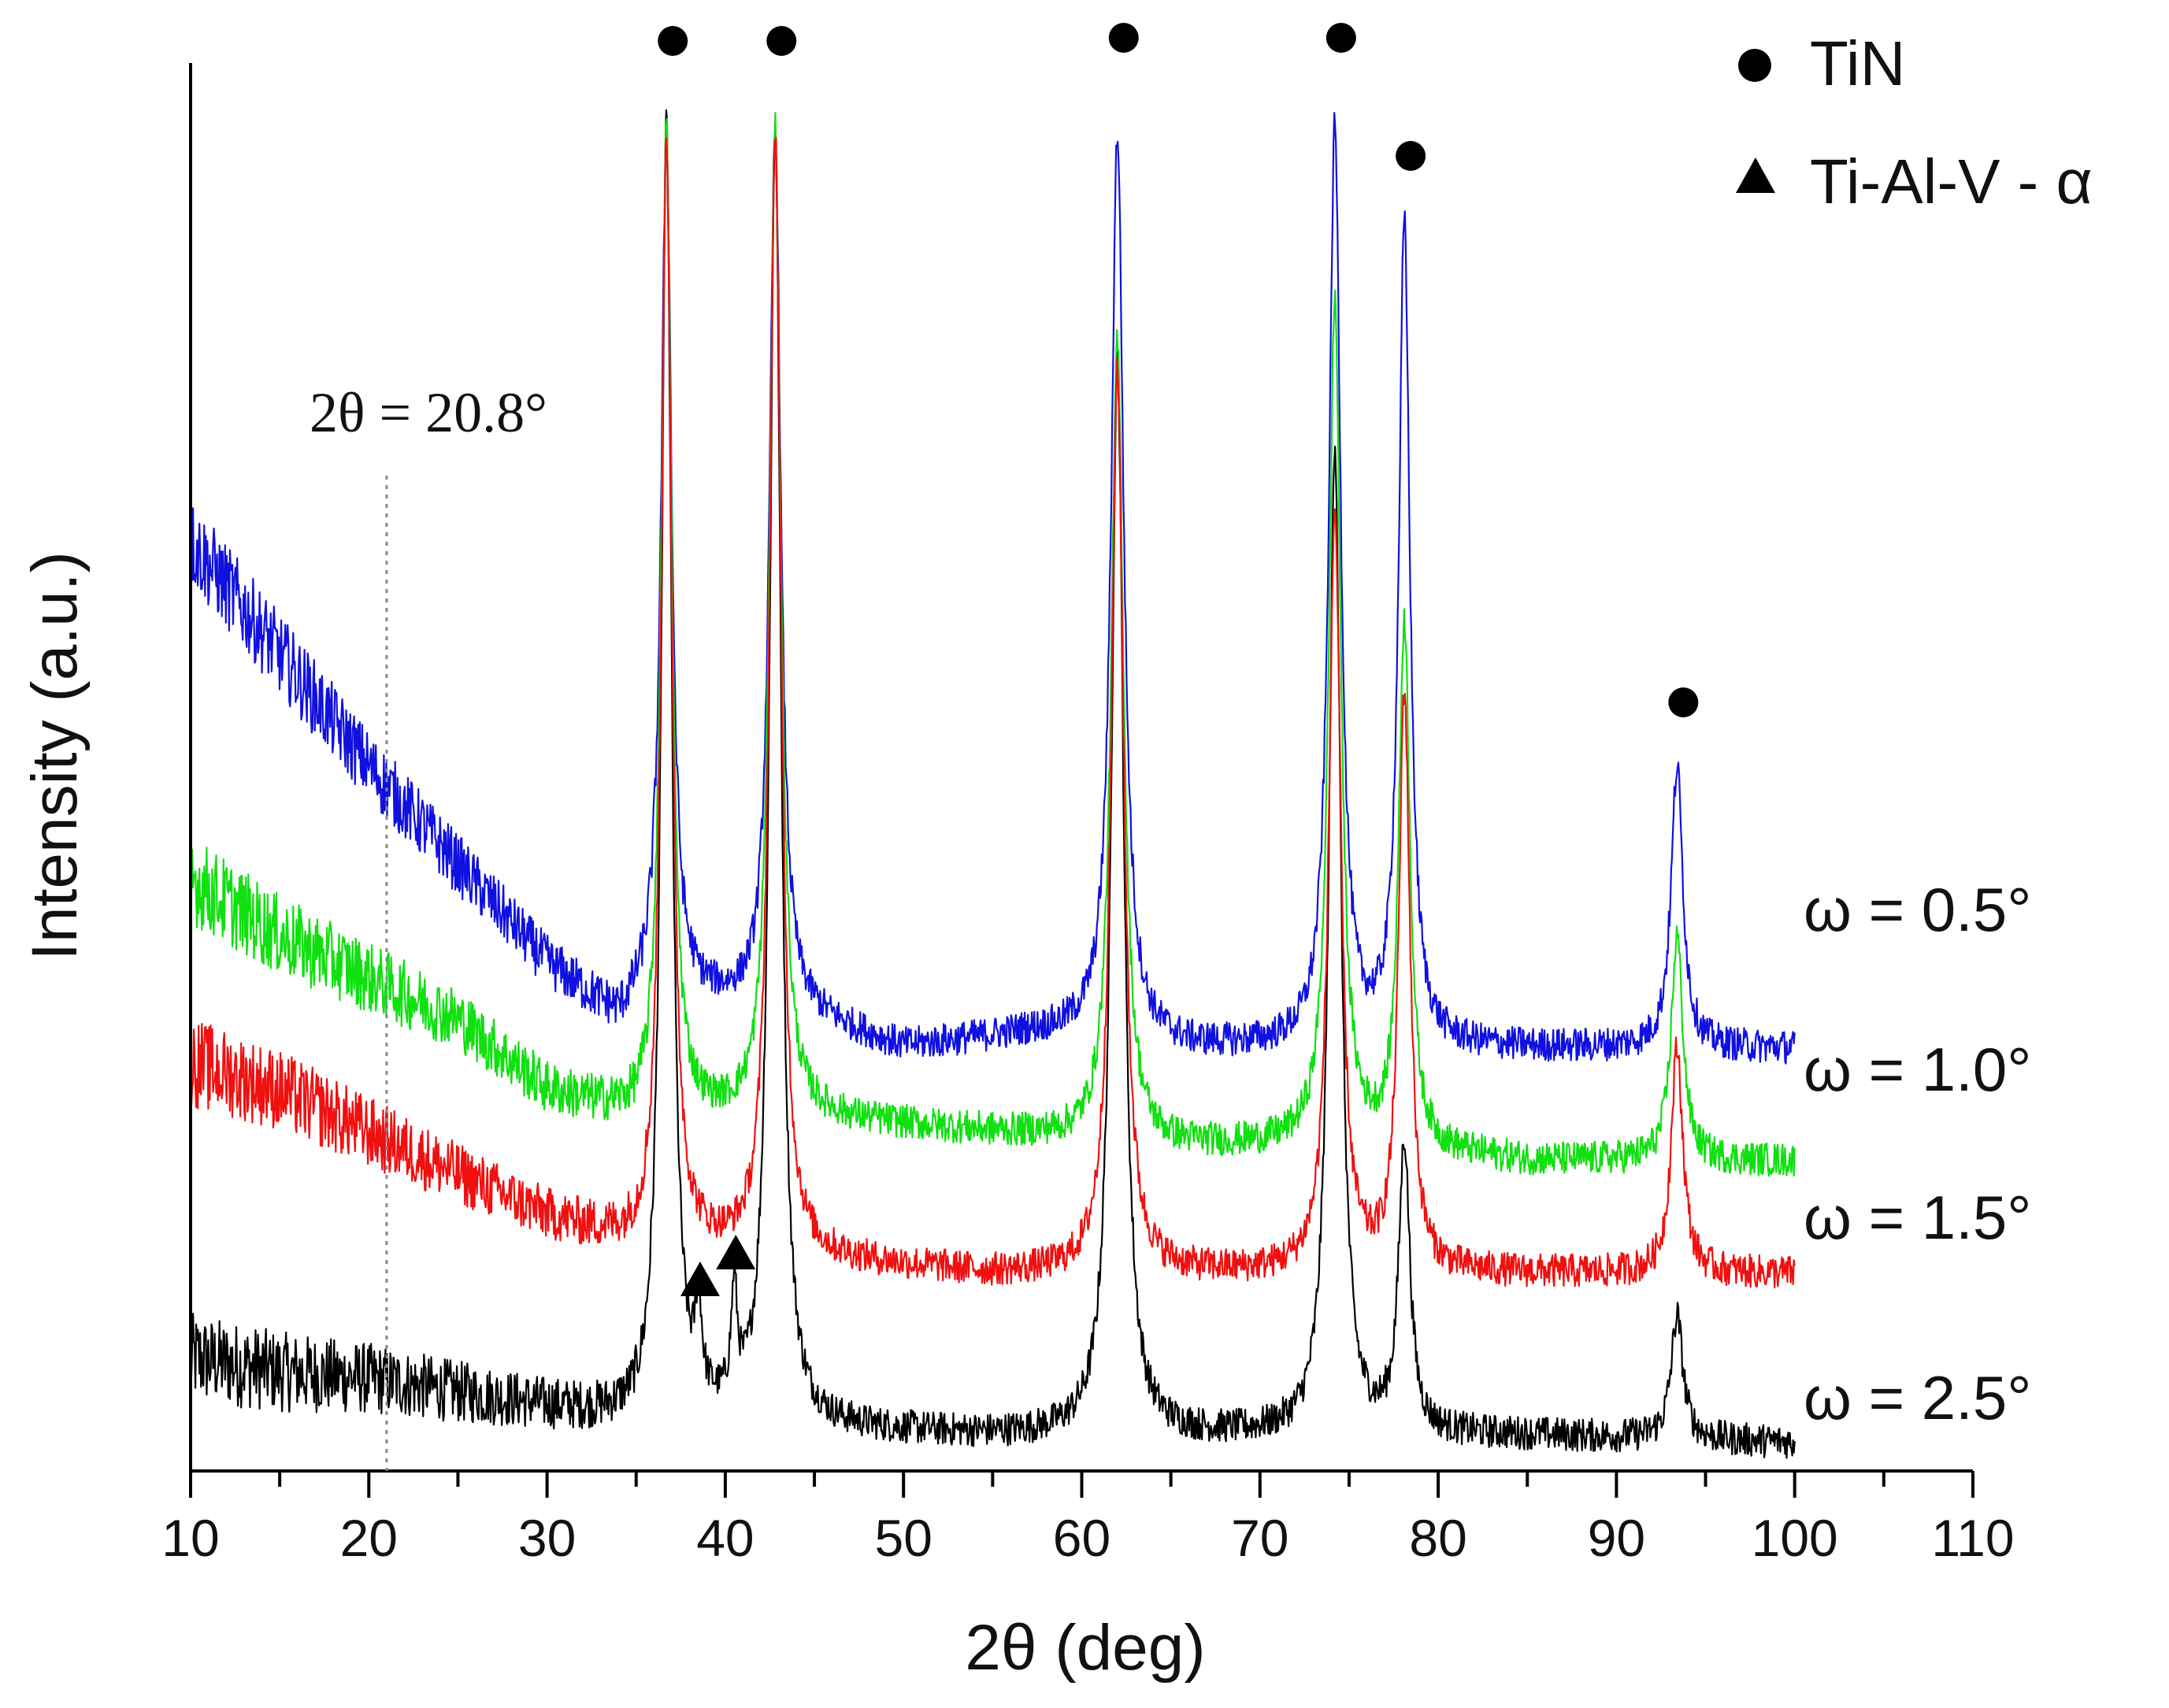 The height and width of the screenshot is (1708, 2169). I want to click on legend-label-ti-al-v-alpha: Ti-Al-V - α, so click(1951, 181).